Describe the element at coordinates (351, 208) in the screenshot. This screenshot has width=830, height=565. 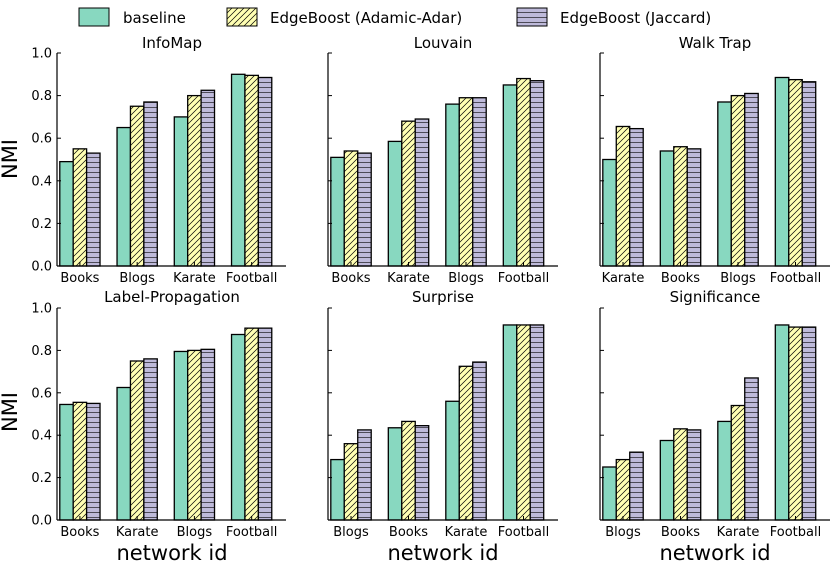
I see `bar-p2-books-adamic` at that location.